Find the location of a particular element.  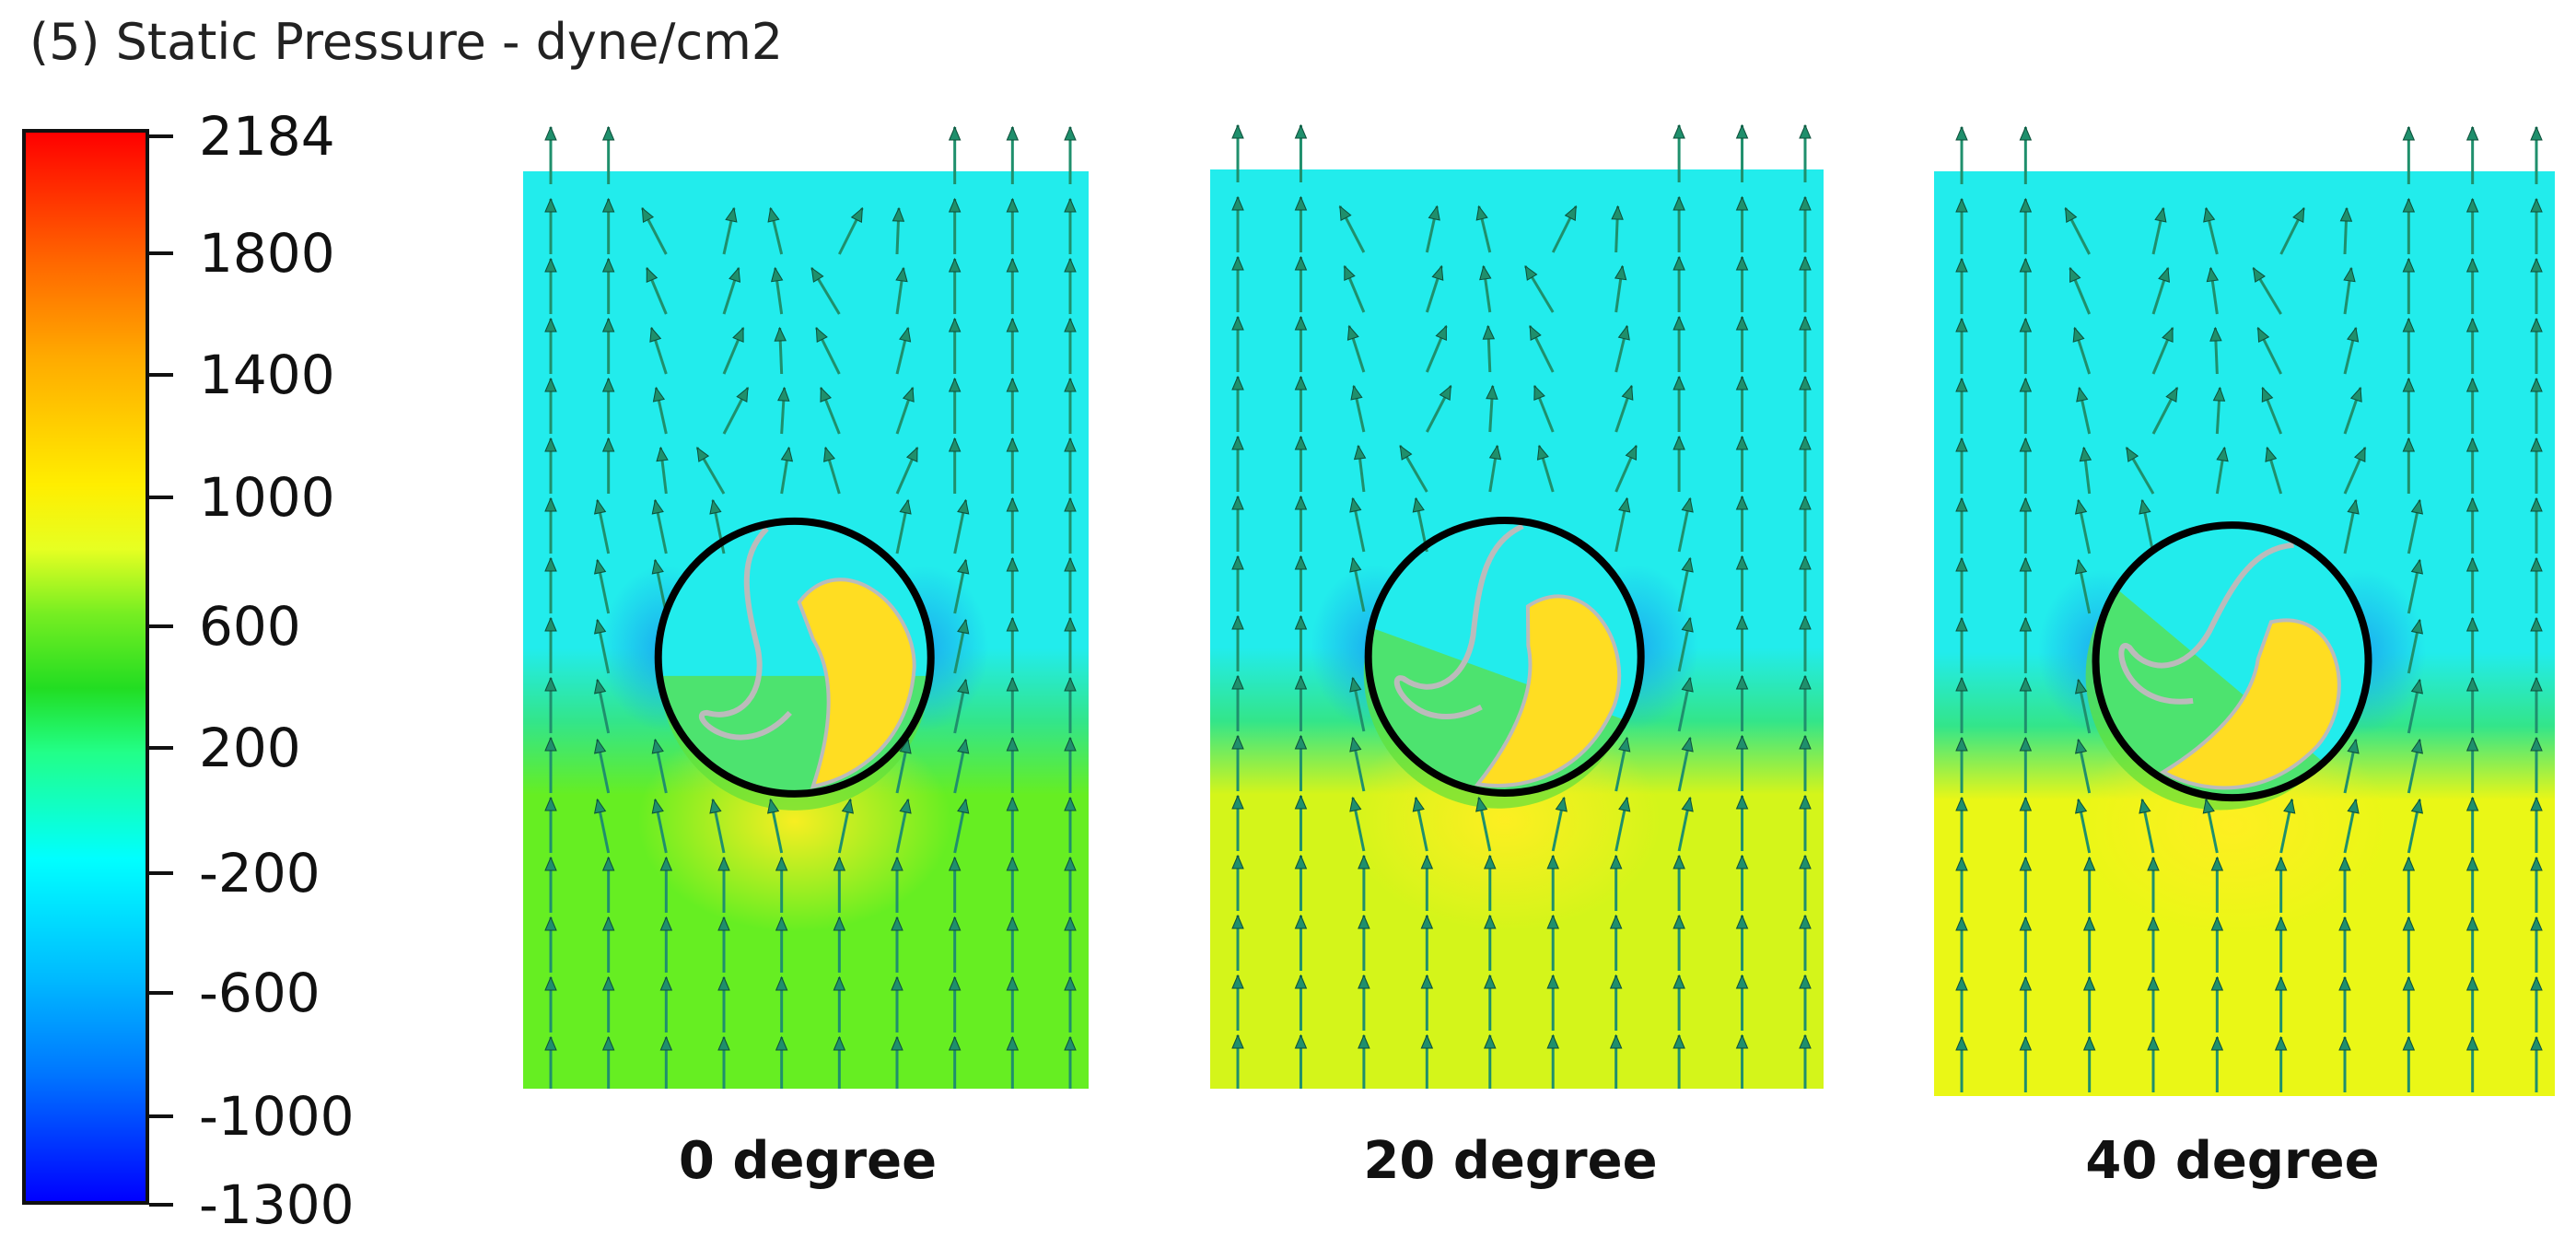

rotor-outline is located at coordinates (1504, 656).